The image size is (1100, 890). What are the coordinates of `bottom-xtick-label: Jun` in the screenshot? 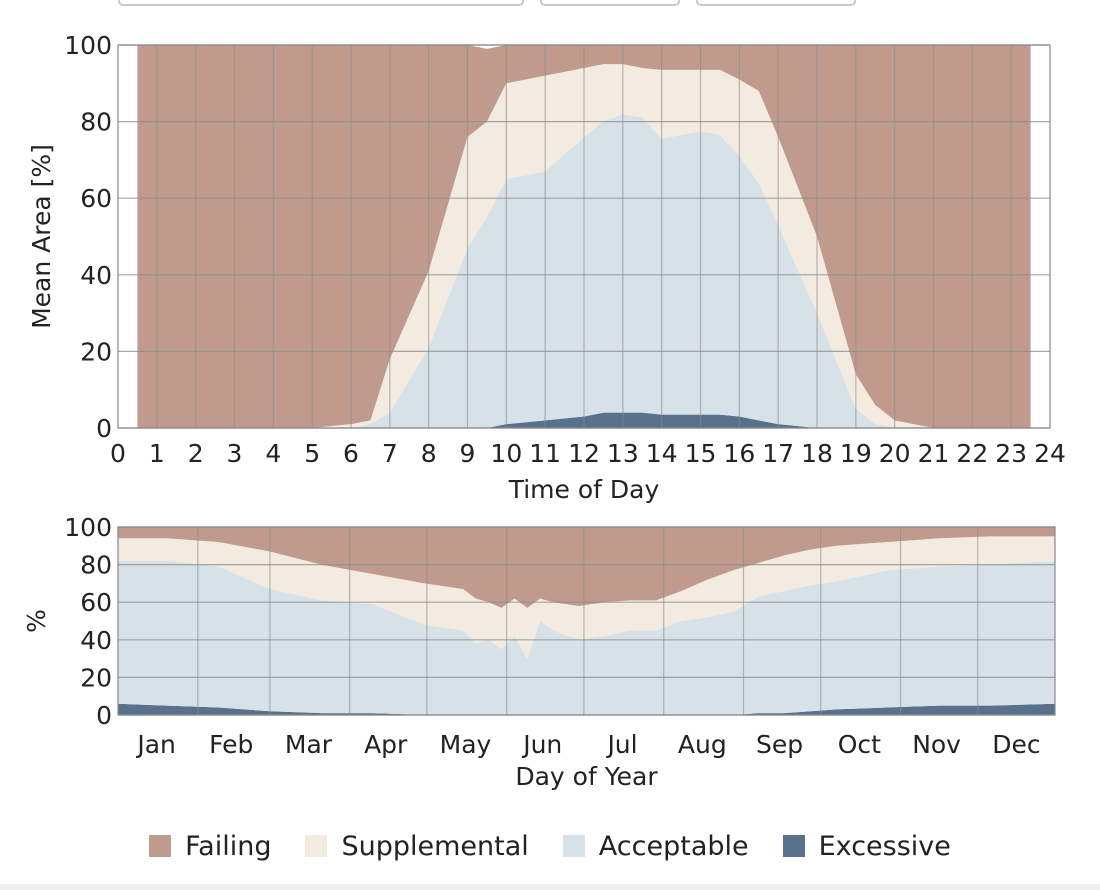 It's located at (541, 744).